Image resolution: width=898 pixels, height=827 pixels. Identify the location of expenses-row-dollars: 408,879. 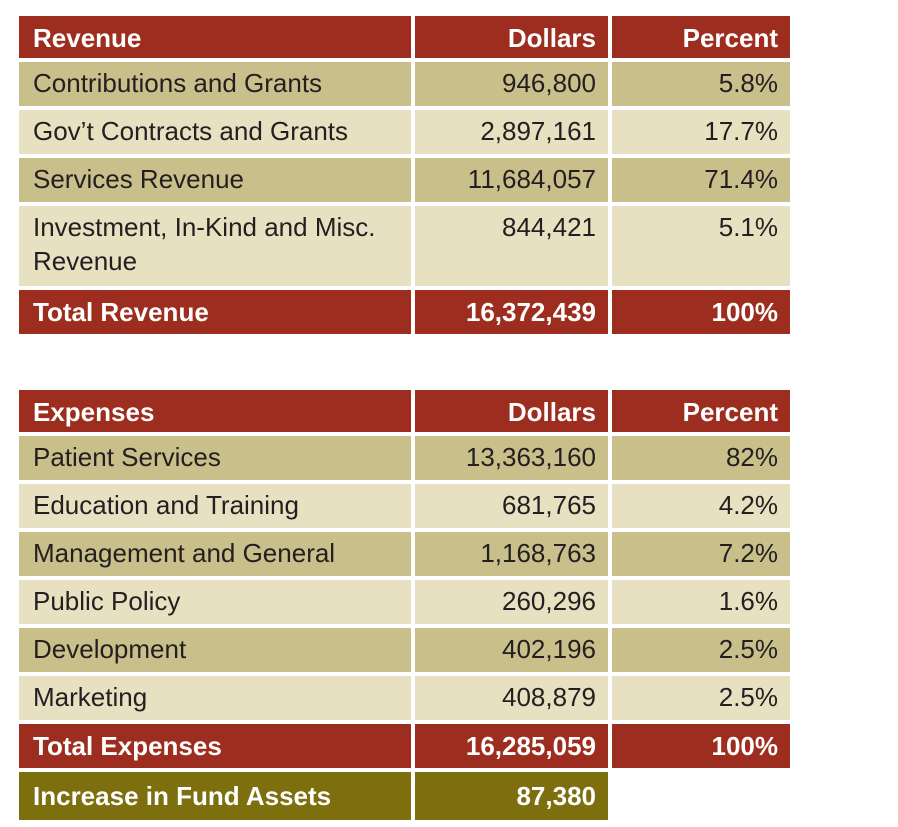
(511, 698).